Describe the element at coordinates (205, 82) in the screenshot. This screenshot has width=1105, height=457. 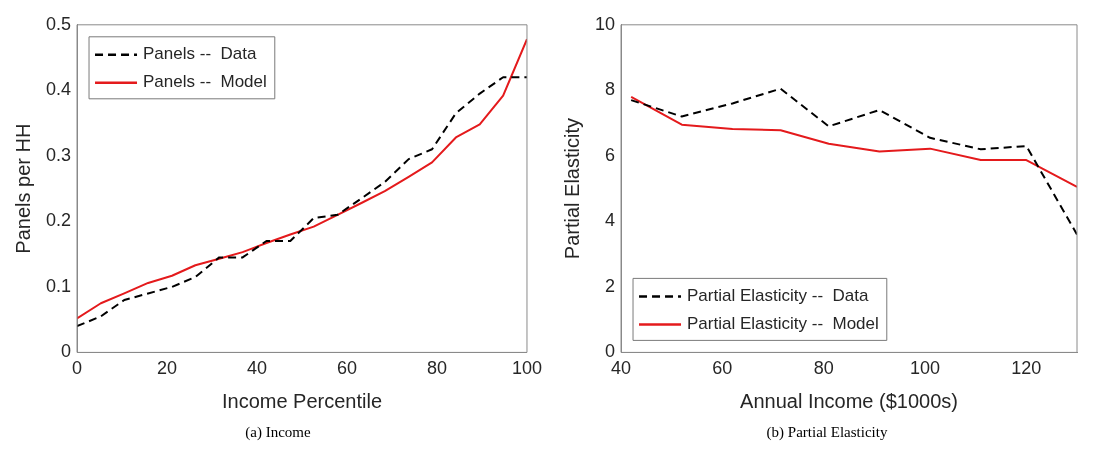
I see `legend-label: Panels -- Model` at that location.